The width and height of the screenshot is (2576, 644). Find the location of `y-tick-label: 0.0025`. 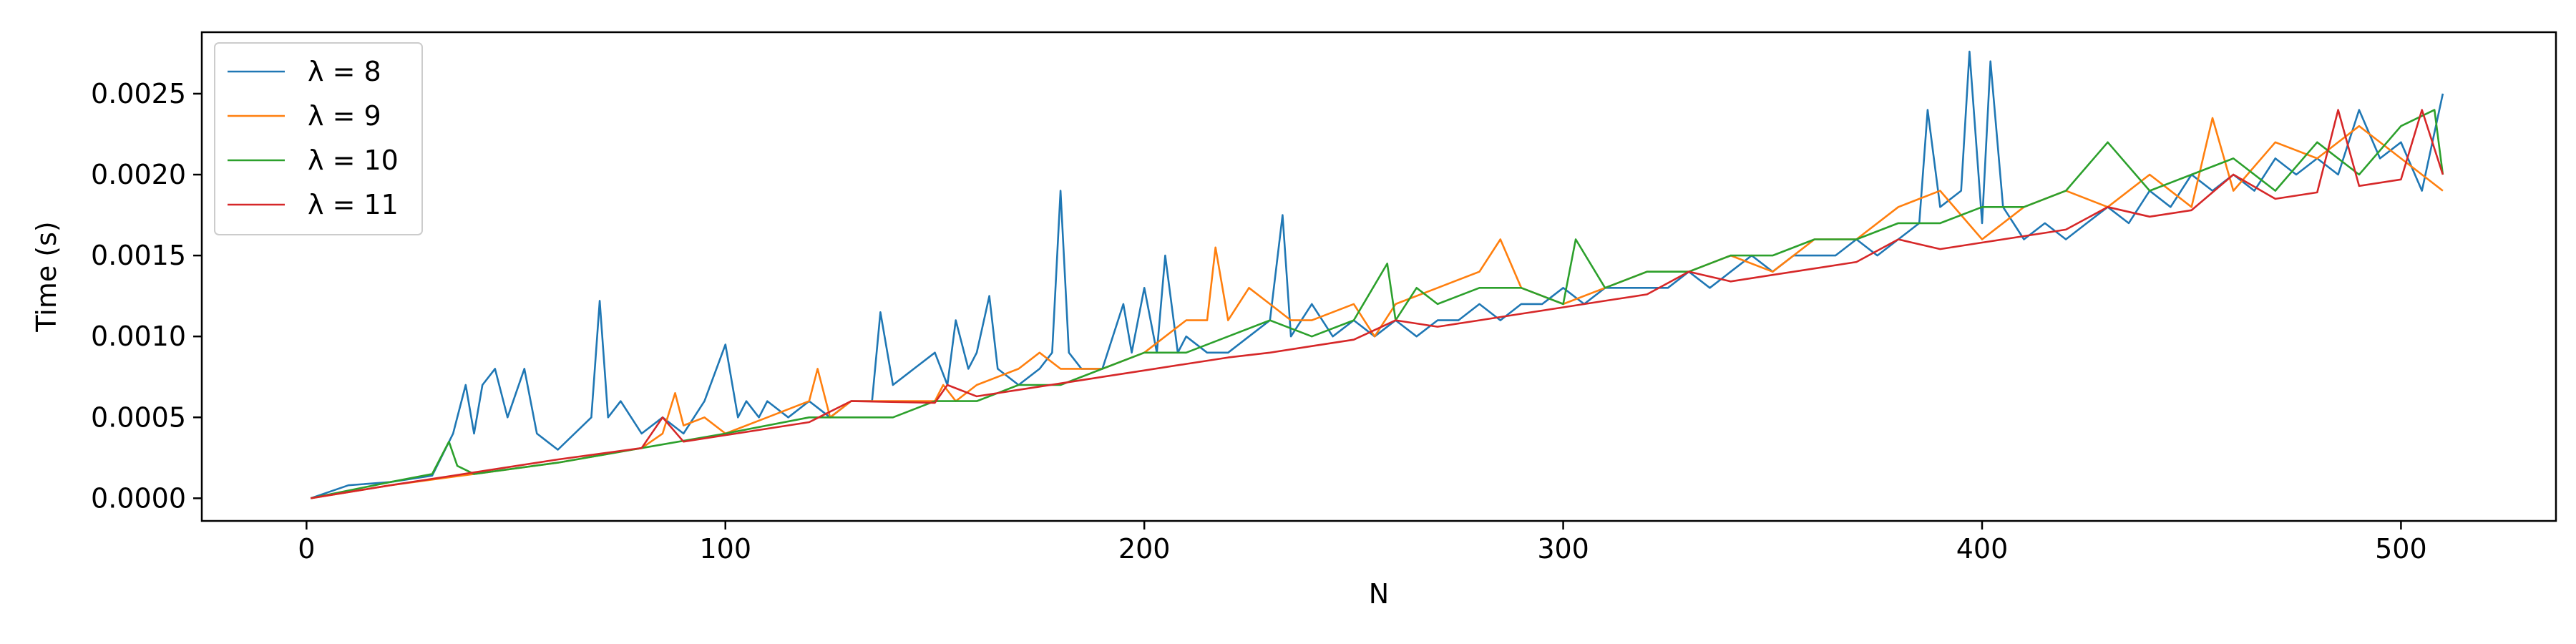

y-tick-label: 0.0025 is located at coordinates (138, 93).